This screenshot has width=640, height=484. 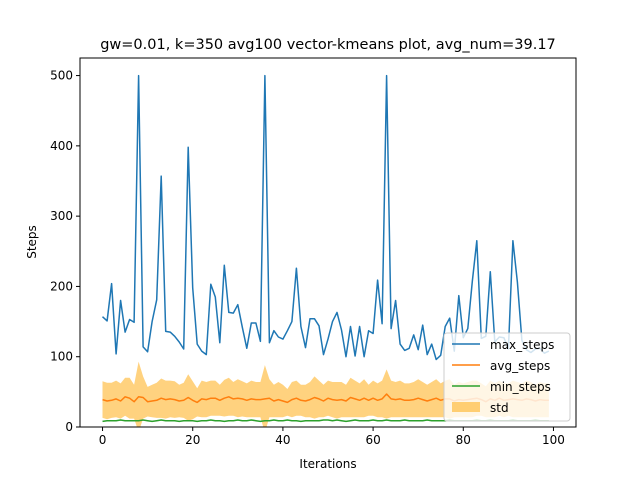 I want to click on x-tick-label: 60, so click(x=372, y=440).